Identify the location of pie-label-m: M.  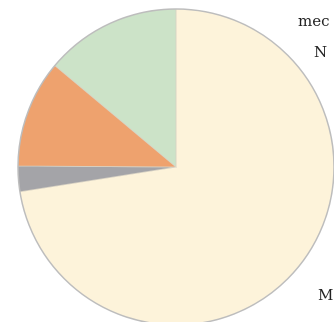
(325, 295).